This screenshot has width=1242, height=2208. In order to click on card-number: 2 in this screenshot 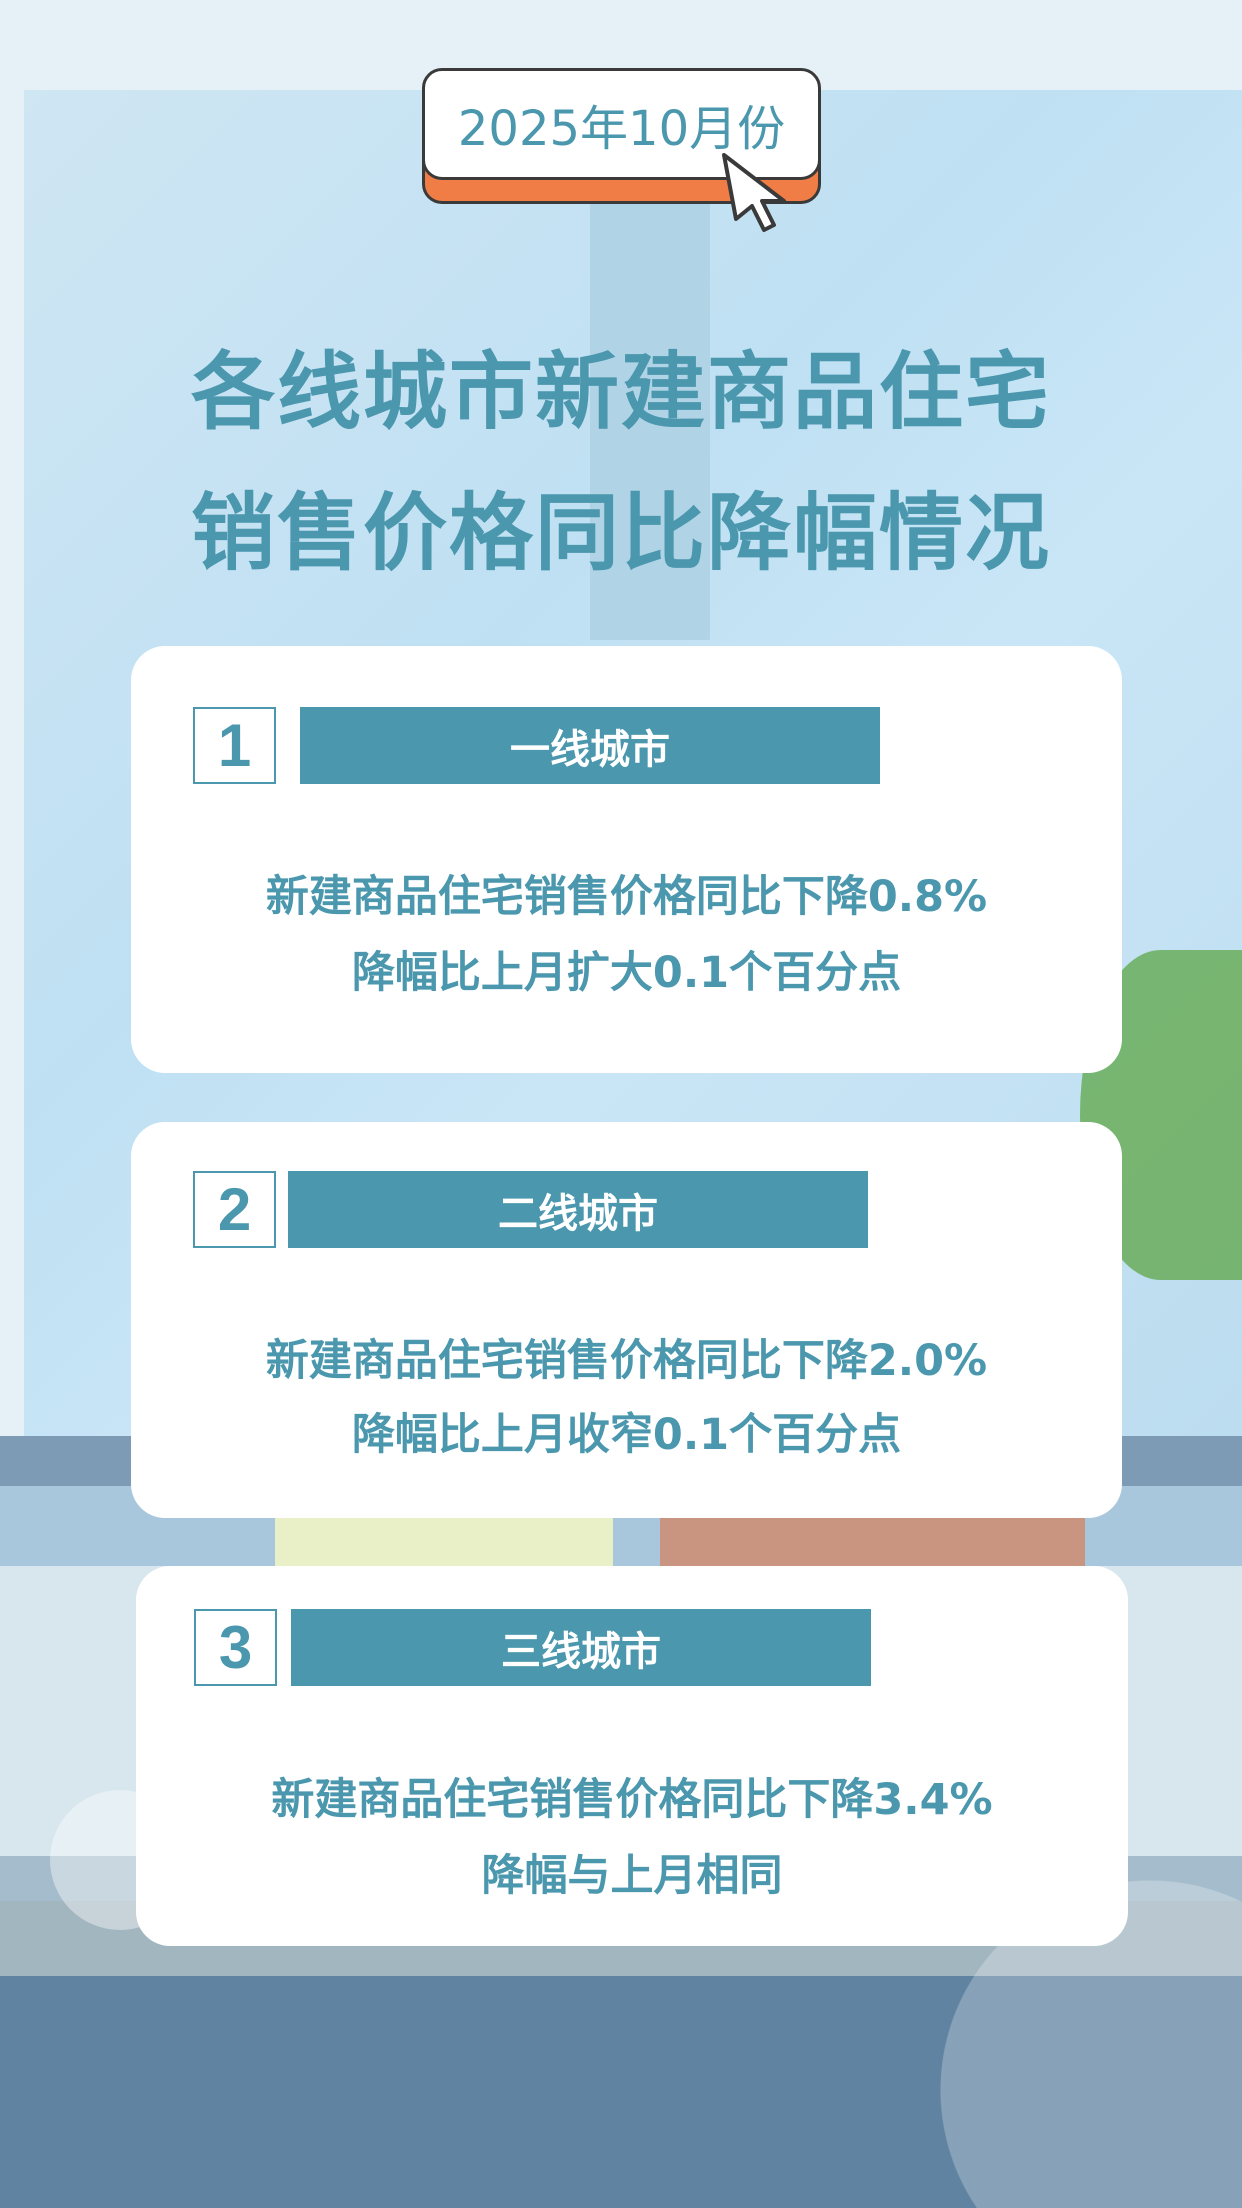, I will do `click(234, 1209)`.